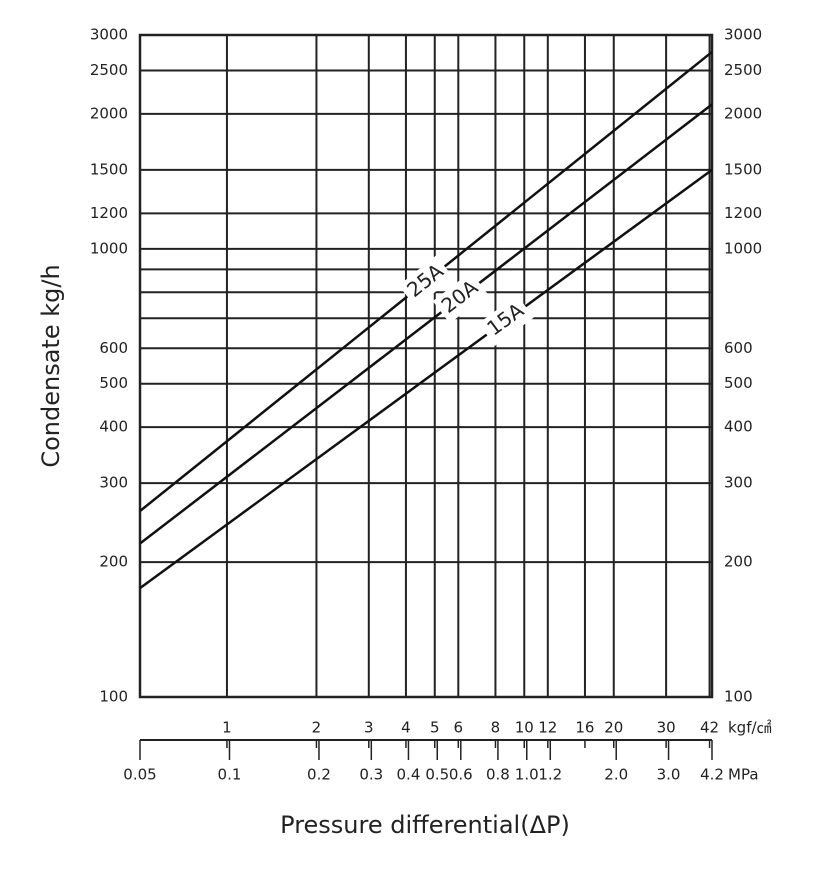 This screenshot has width=828, height=872. I want to click on x2-tick-label: 20, so click(613, 728).